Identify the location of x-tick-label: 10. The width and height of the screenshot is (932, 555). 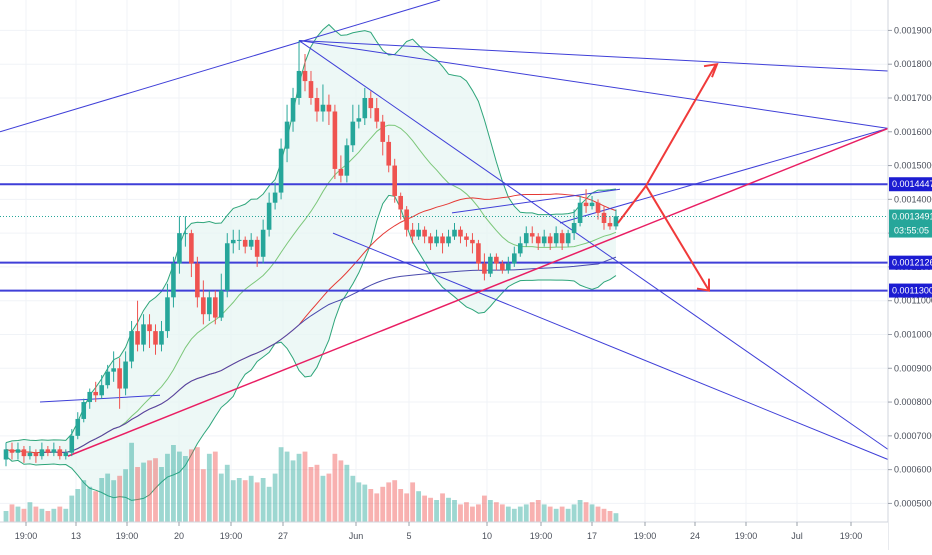
(487, 536).